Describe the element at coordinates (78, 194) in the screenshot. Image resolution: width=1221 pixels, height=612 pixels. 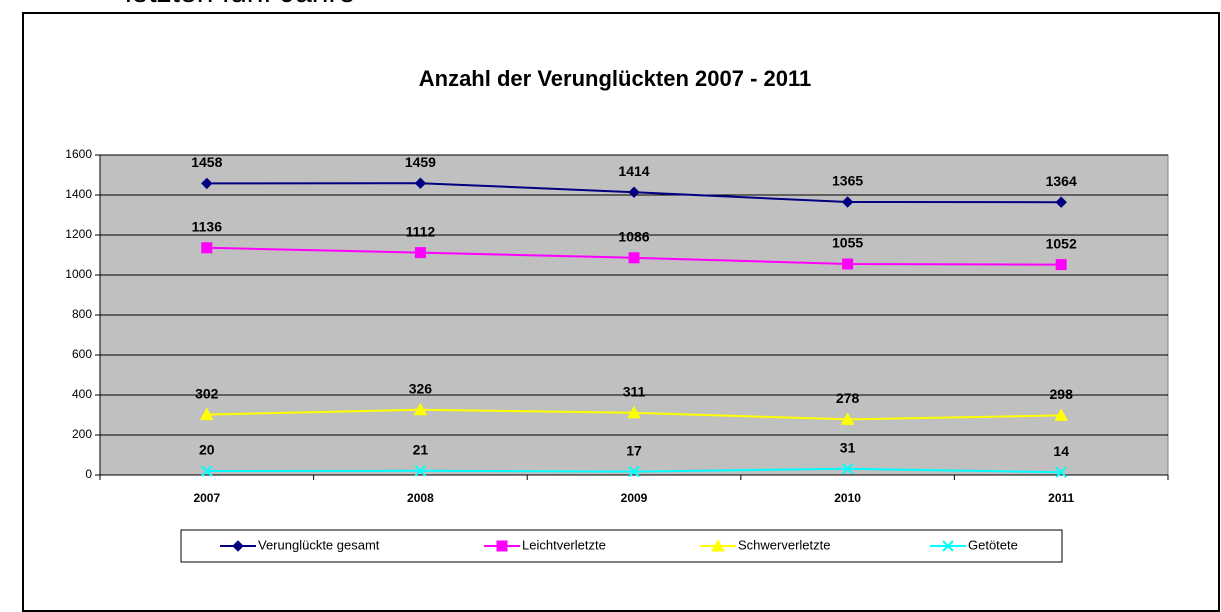
I see `y-tick-label: 1400` at that location.